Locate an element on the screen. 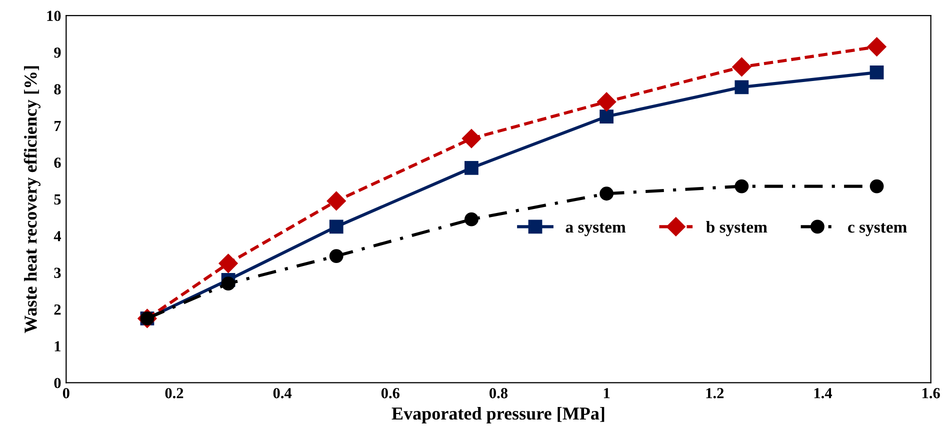 The image size is (945, 445). x-tick-label: 0 is located at coordinates (66, 393).